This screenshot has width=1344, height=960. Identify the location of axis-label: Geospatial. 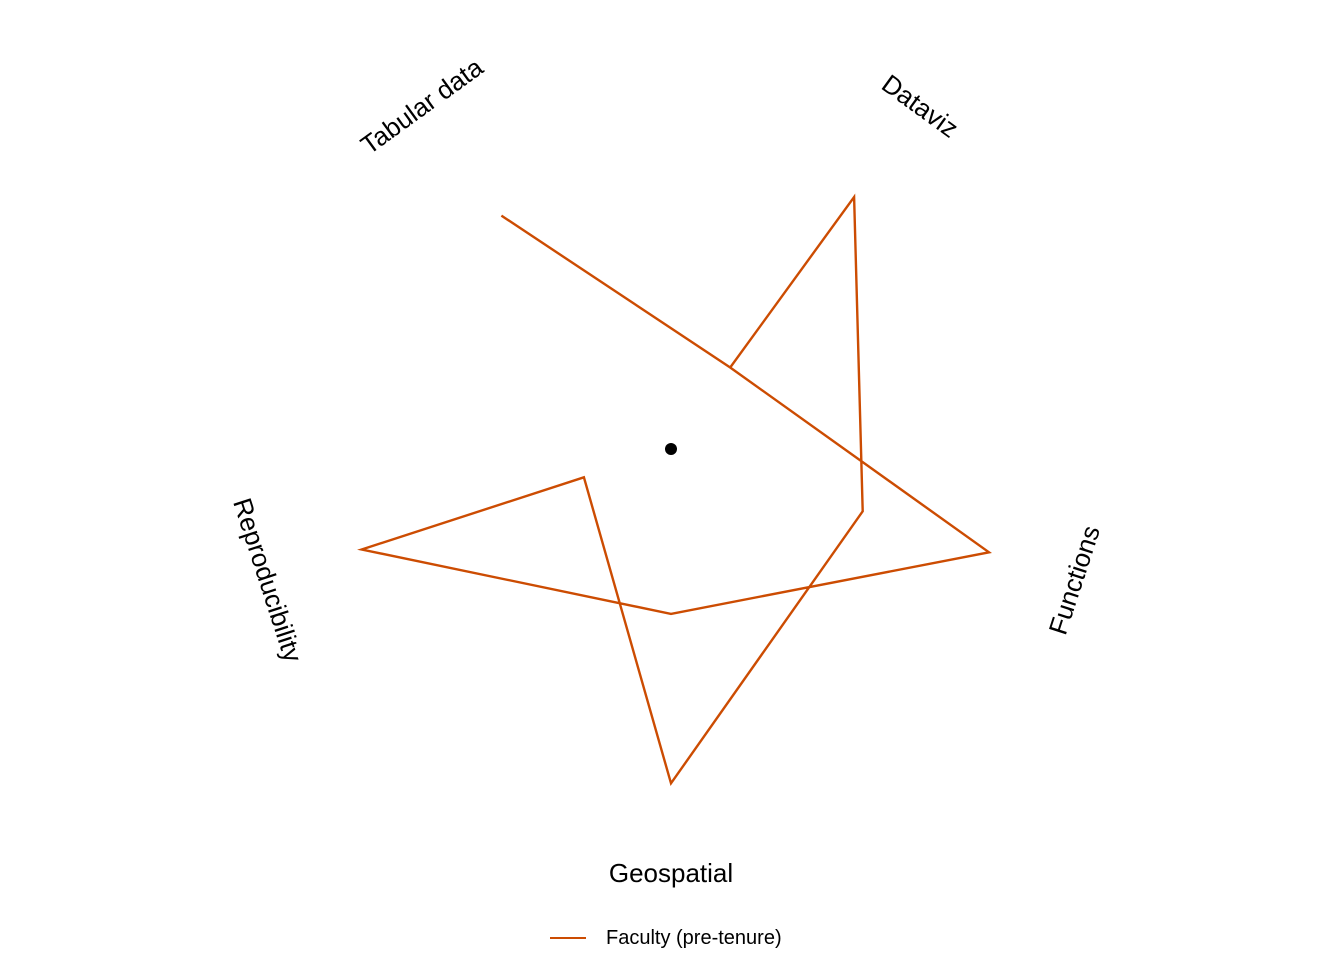
(671, 873).